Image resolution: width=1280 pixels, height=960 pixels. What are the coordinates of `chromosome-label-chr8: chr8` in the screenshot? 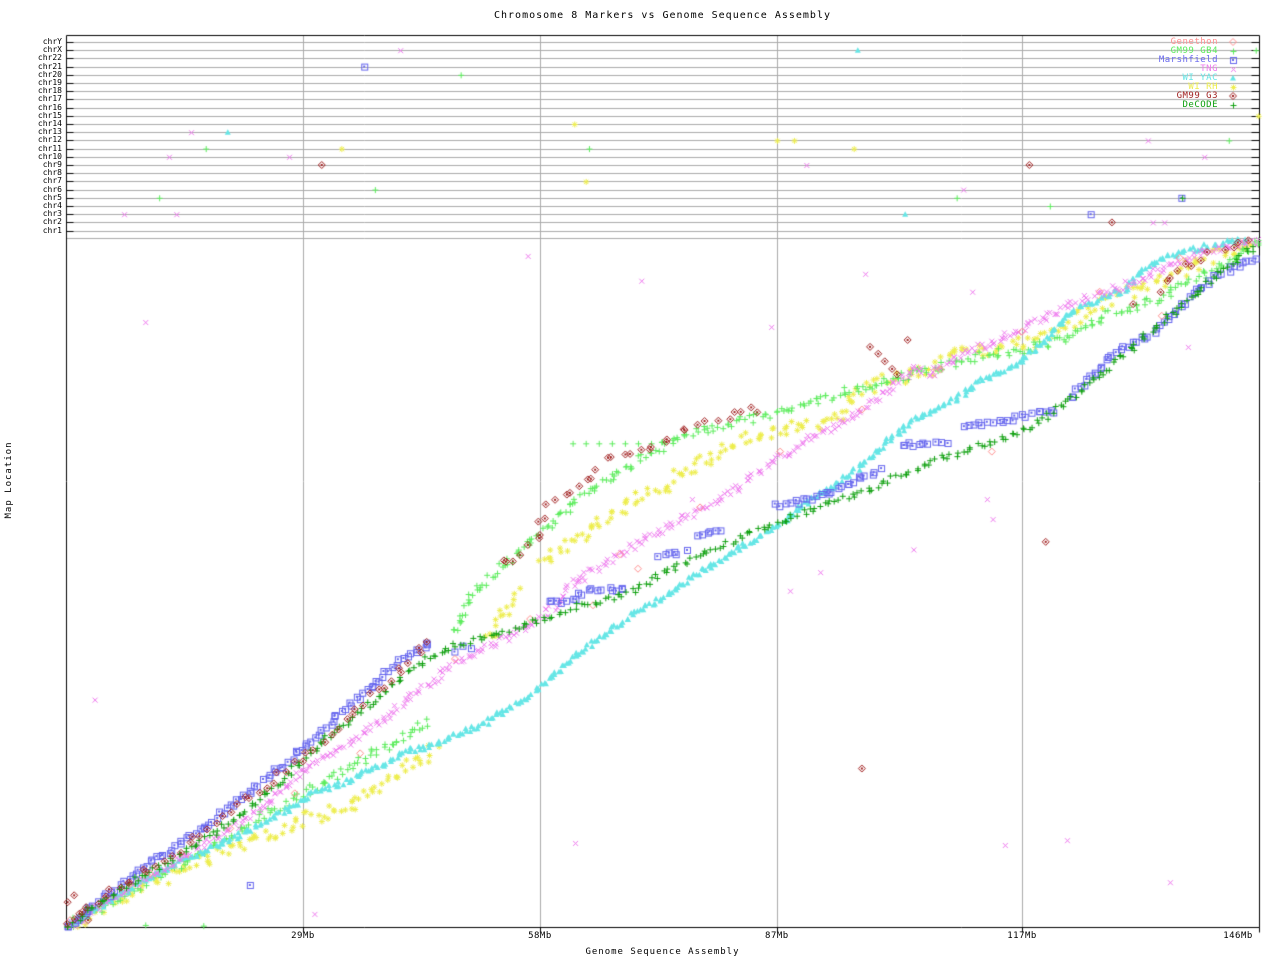 It's located at (52, 173).